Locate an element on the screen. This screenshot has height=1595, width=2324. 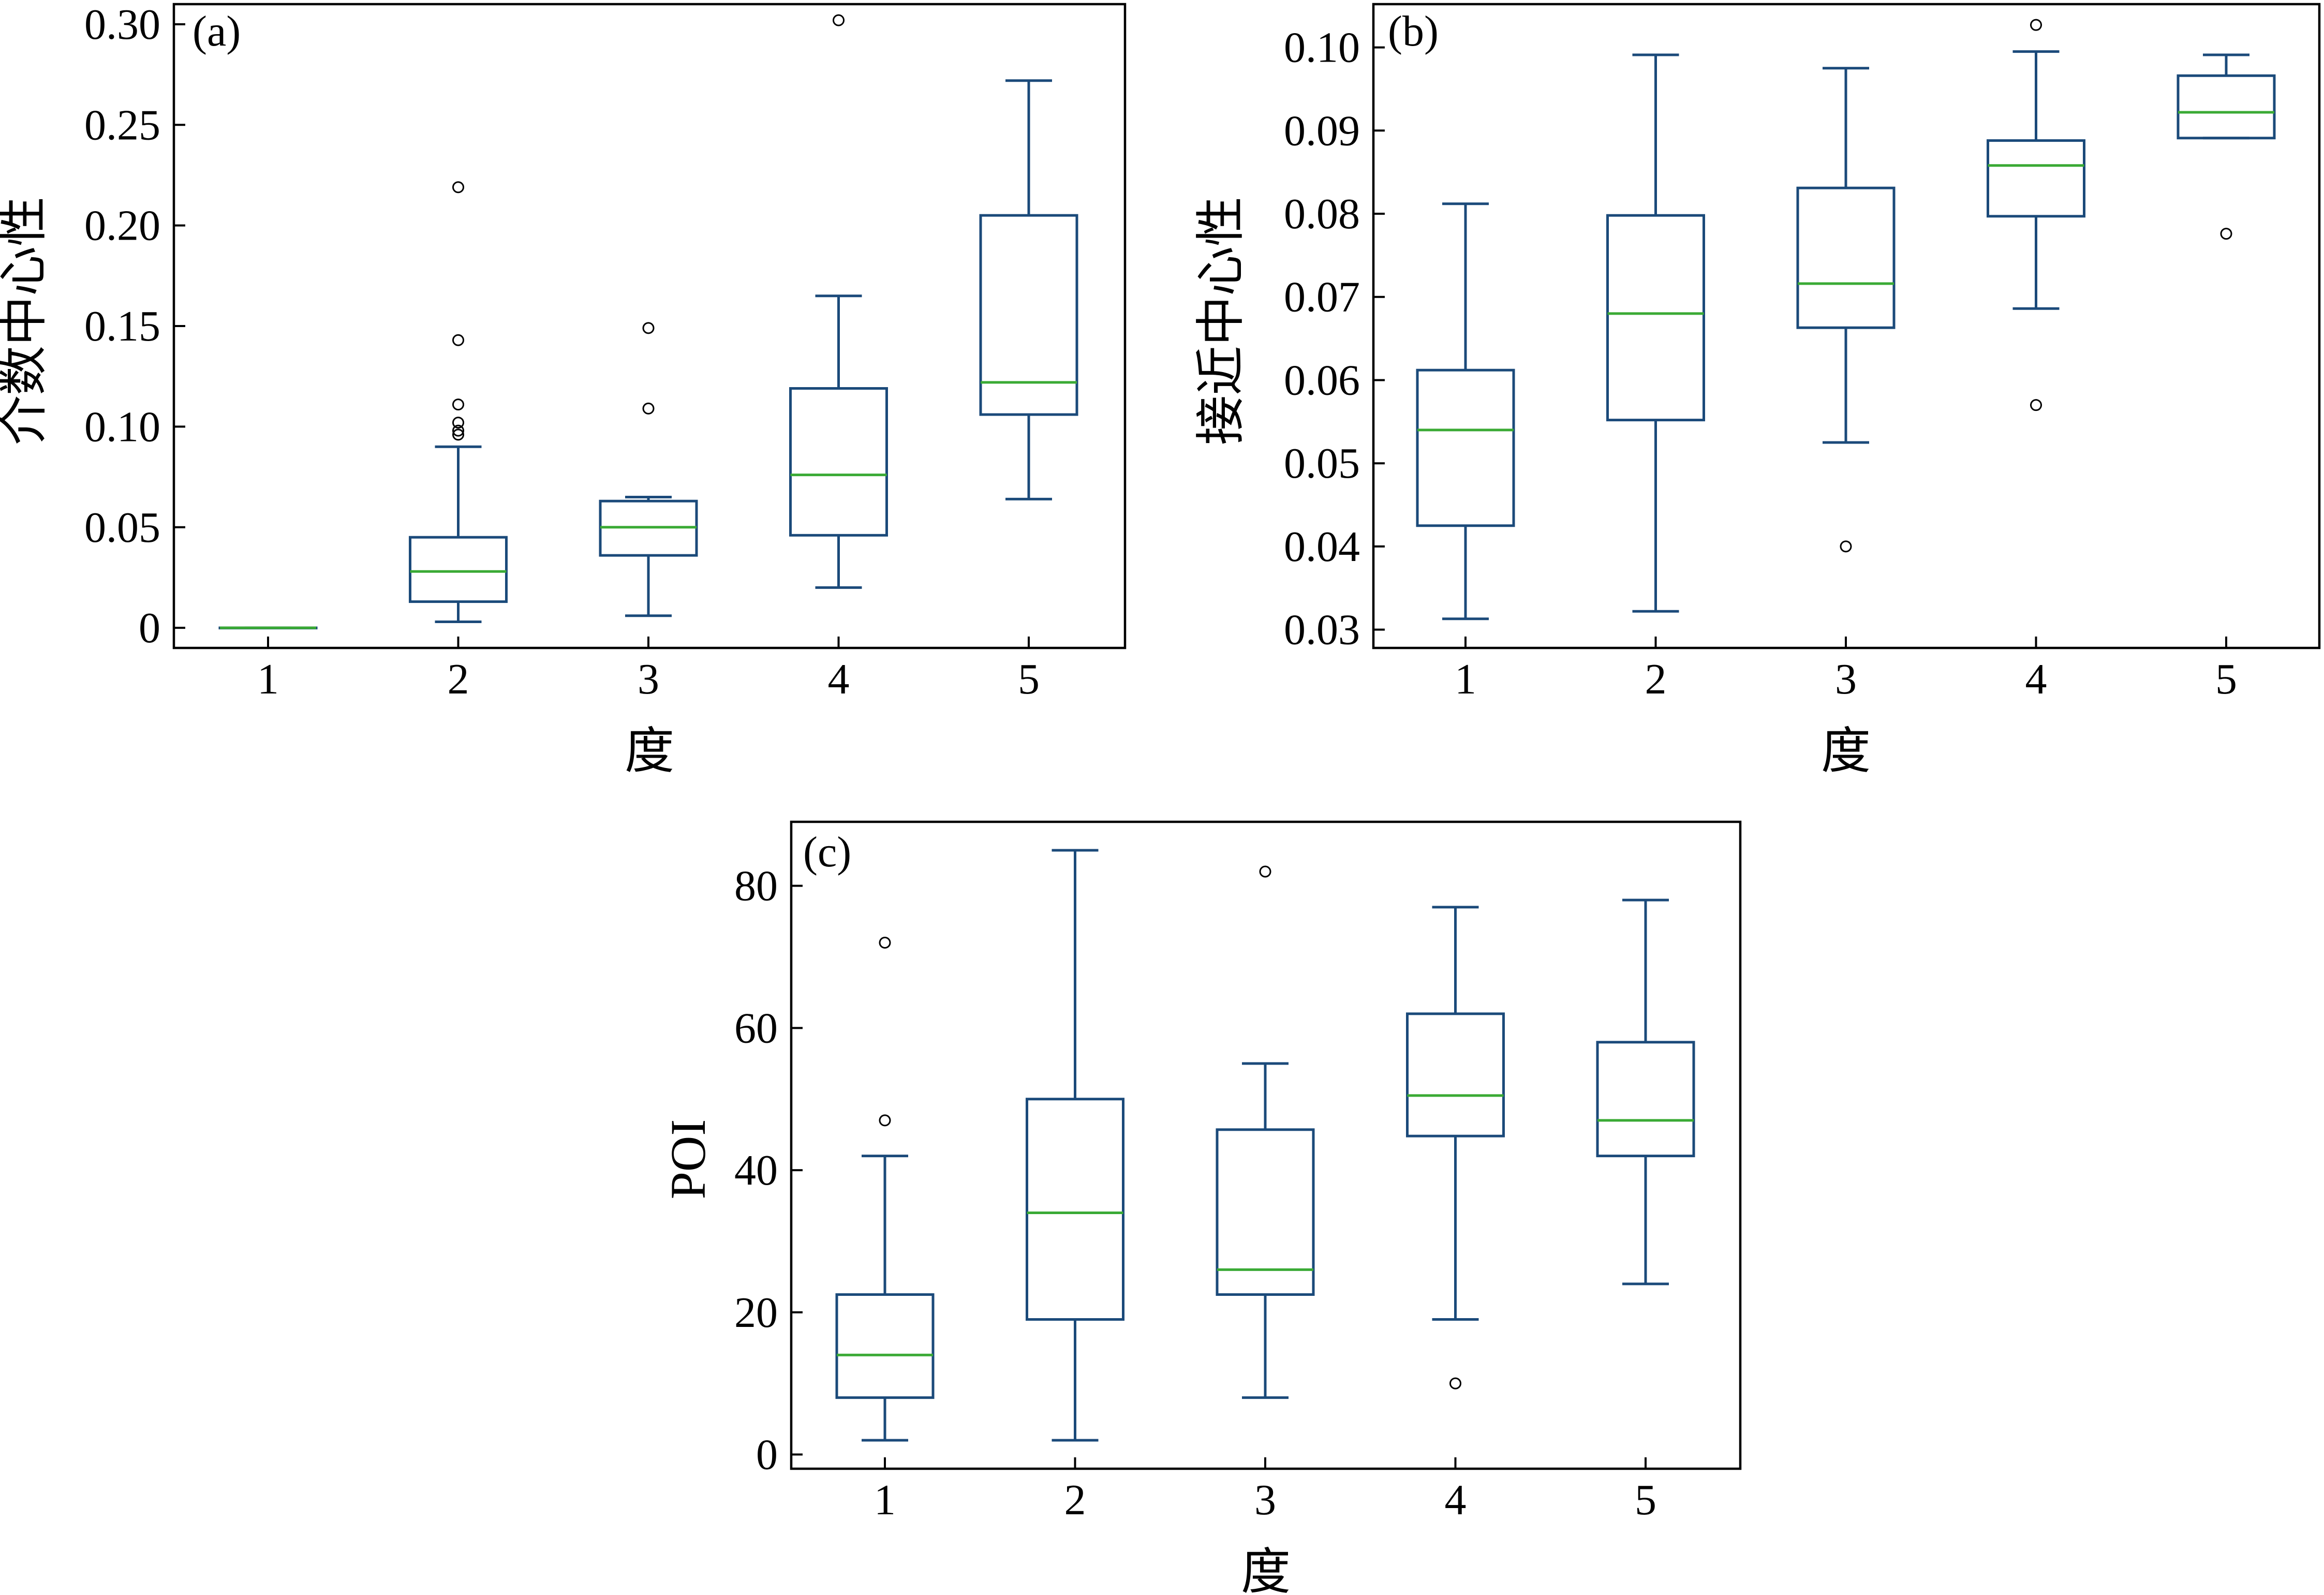
y-tick-label: 0.03 is located at coordinates (1322, 630).